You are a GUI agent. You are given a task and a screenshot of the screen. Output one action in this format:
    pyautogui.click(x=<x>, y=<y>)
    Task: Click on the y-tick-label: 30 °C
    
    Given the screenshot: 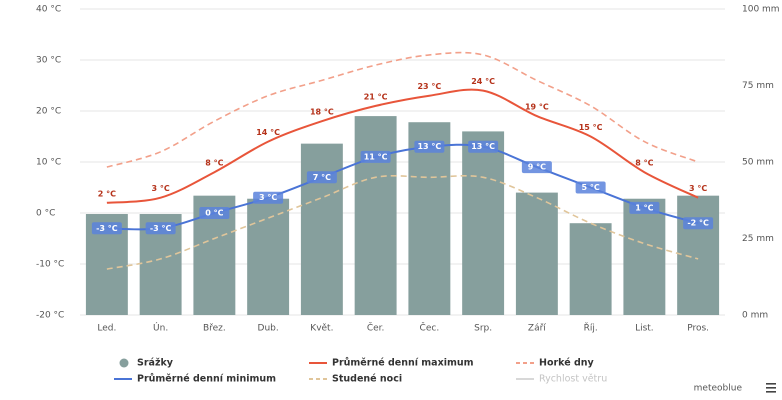 What is the action you would take?
    pyautogui.click(x=48, y=61)
    